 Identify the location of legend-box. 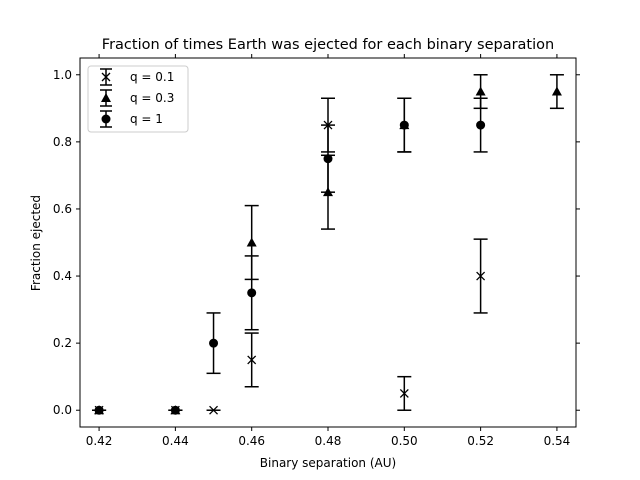
(138, 99).